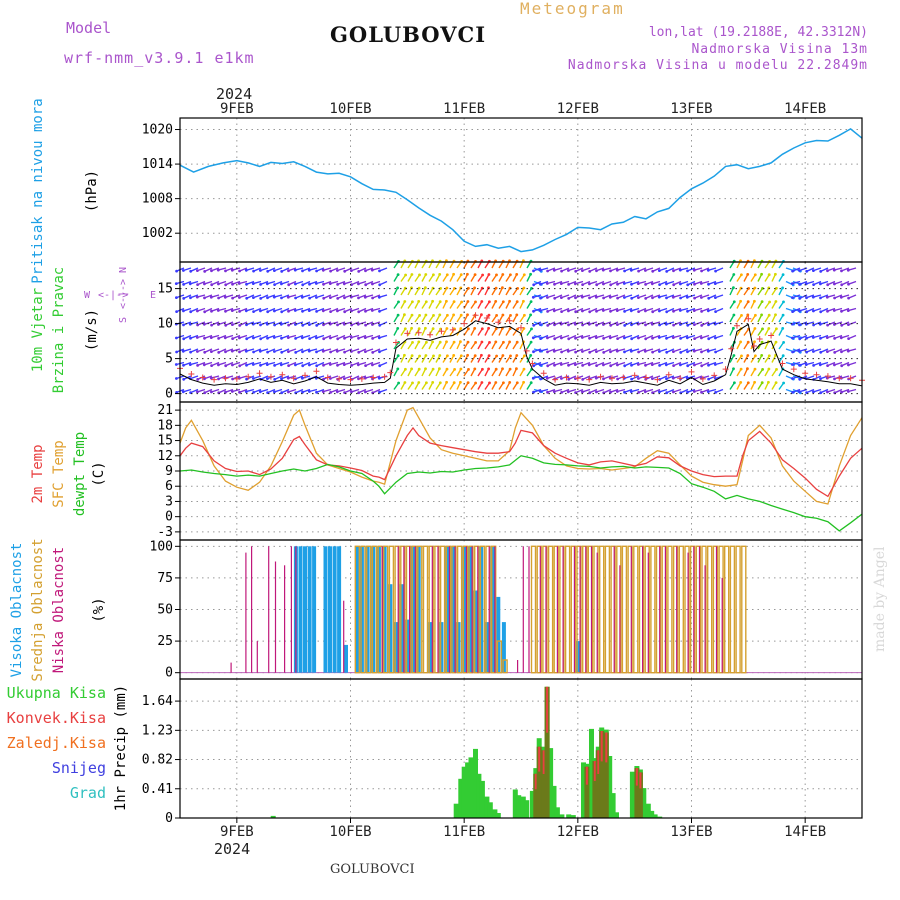  What do you see at coordinates (588, 752) in the screenshot?
I see `conv-precip-bars` at bounding box center [588, 752].